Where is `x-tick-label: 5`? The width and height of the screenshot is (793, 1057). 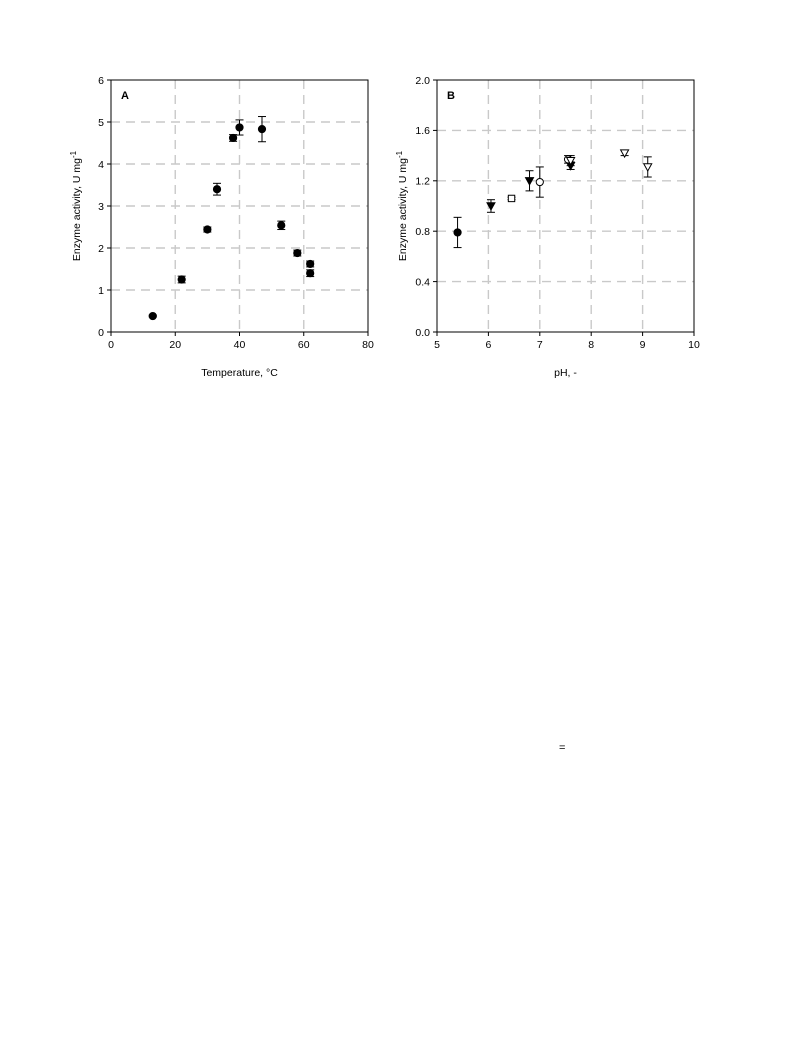 x-tick-label: 5 is located at coordinates (437, 345).